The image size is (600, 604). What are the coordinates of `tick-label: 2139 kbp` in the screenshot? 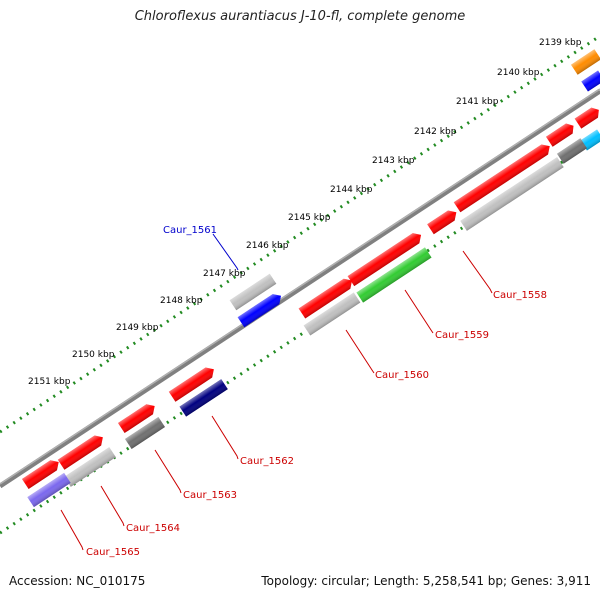 It's located at (560, 43).